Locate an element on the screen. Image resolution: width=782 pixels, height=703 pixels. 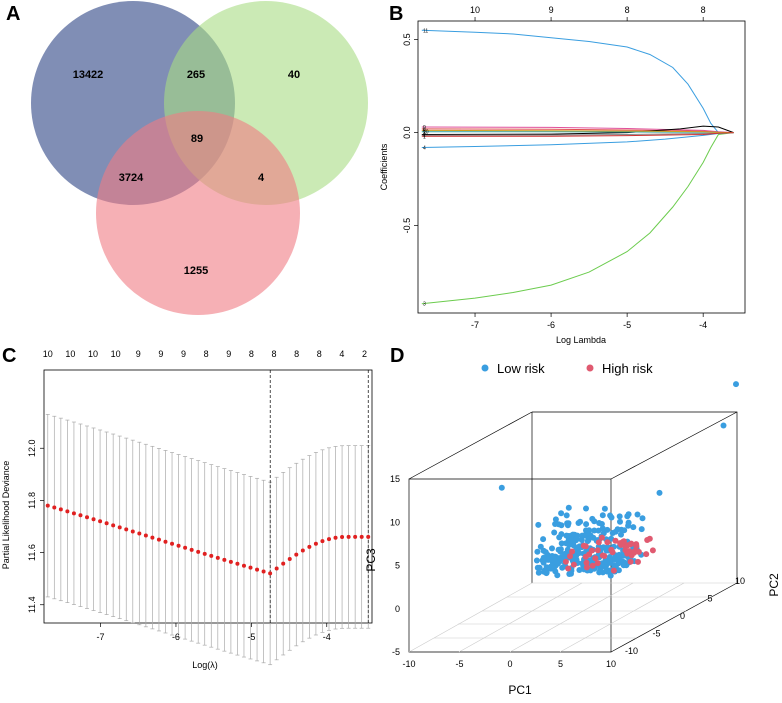
lasso-x-tick-label: -4 is located at coordinates (703, 325).